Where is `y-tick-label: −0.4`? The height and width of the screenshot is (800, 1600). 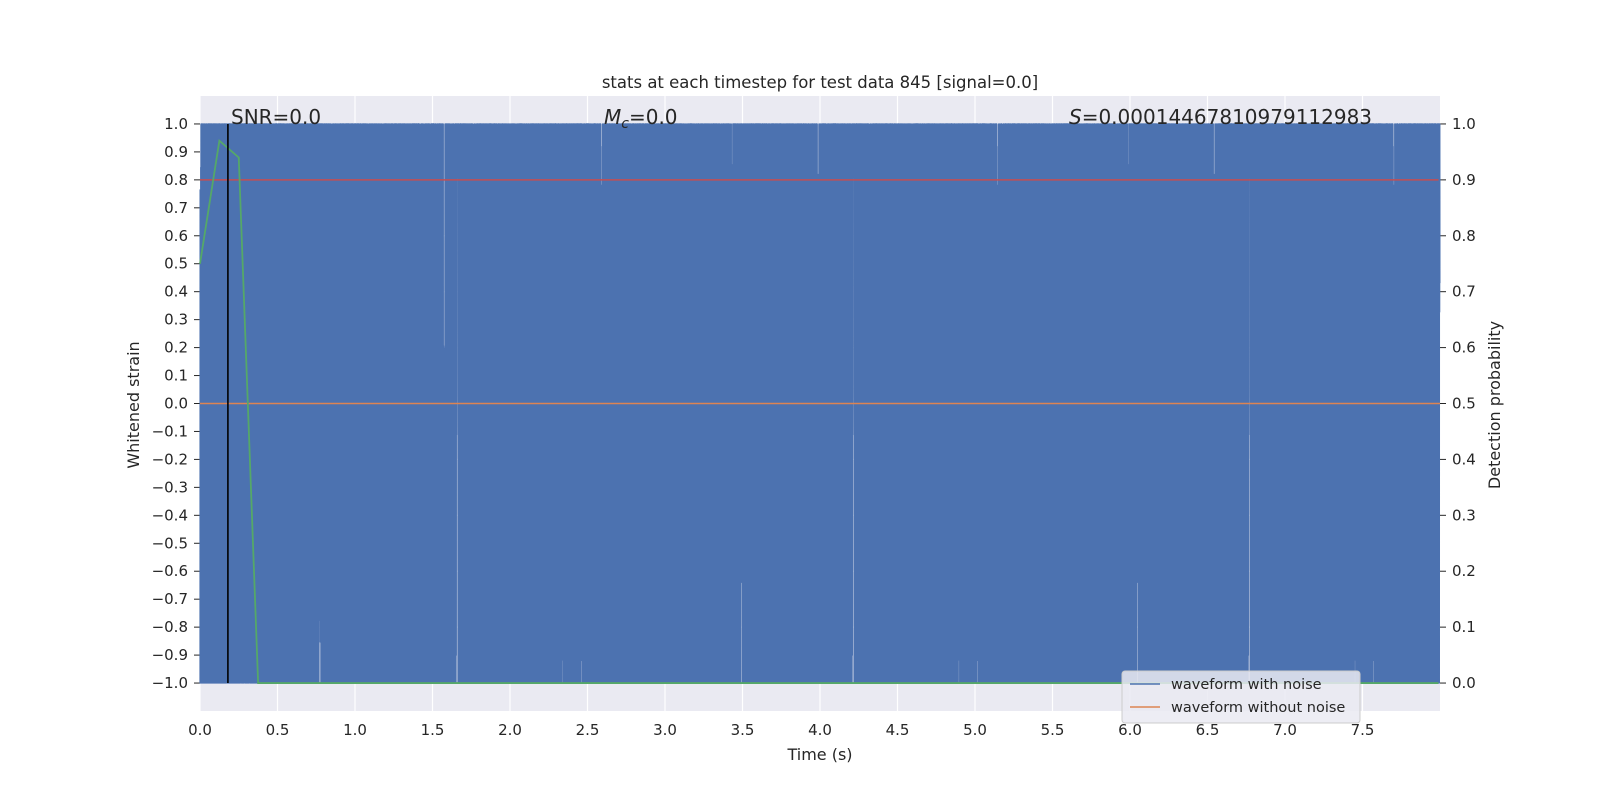
y-tick-label: −0.4 is located at coordinates (170, 515).